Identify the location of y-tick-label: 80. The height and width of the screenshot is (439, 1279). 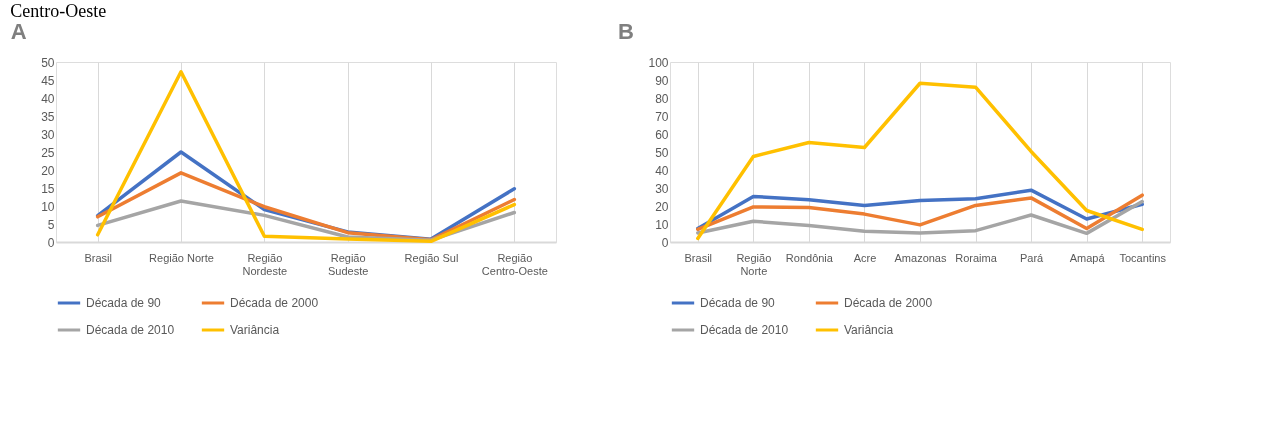
(662, 98).